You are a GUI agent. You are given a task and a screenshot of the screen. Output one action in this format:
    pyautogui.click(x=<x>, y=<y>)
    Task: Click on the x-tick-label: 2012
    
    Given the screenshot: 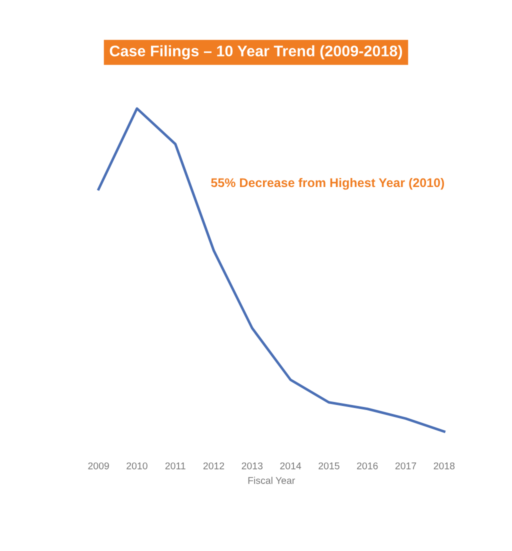 What is the action you would take?
    pyautogui.click(x=213, y=466)
    